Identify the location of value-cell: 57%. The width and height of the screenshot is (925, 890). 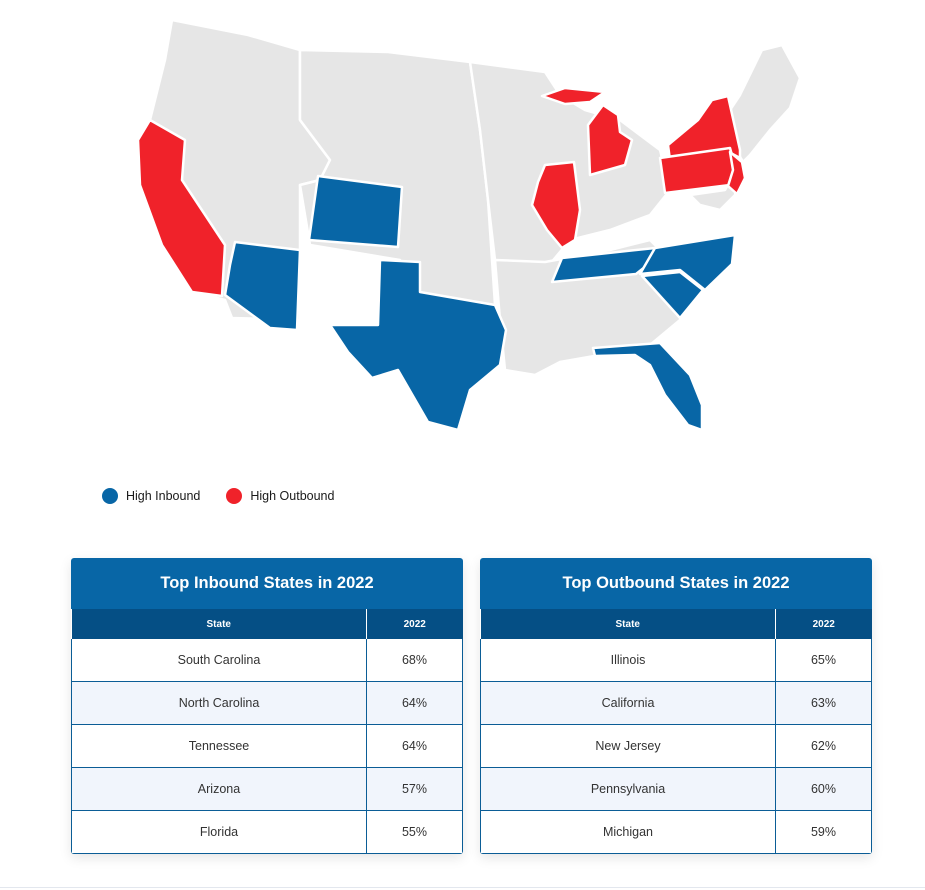
(414, 789).